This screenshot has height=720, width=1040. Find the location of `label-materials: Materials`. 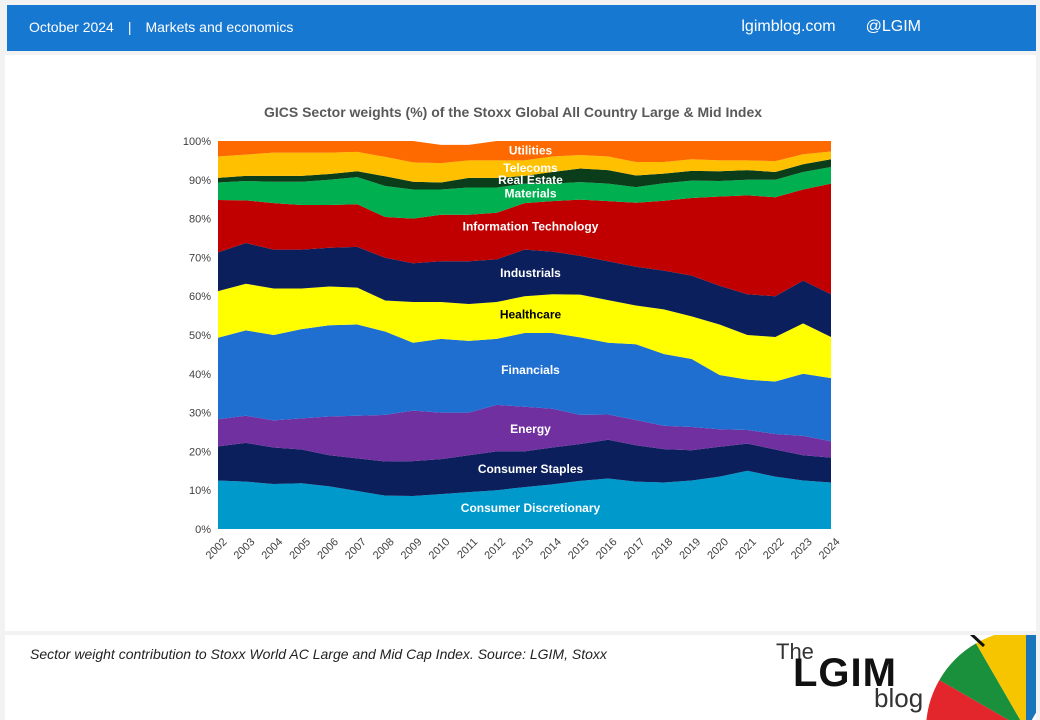

label-materials: Materials is located at coordinates (530, 193).